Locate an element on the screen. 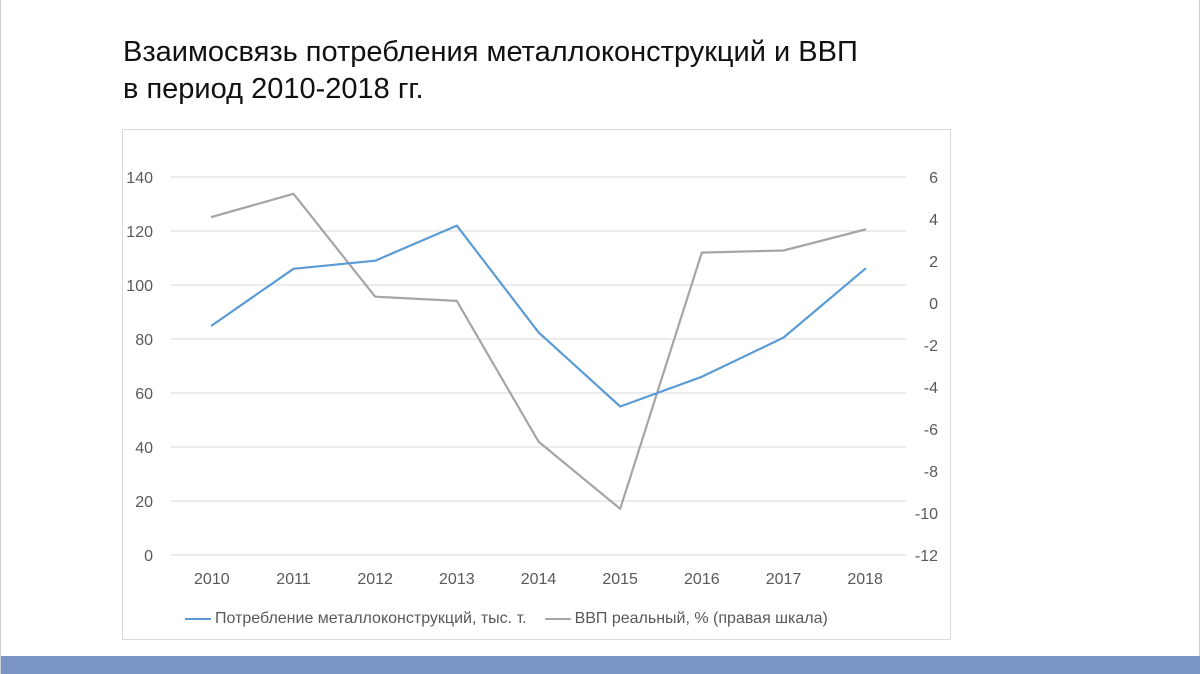  x-tick-label: 2017 is located at coordinates (784, 579).